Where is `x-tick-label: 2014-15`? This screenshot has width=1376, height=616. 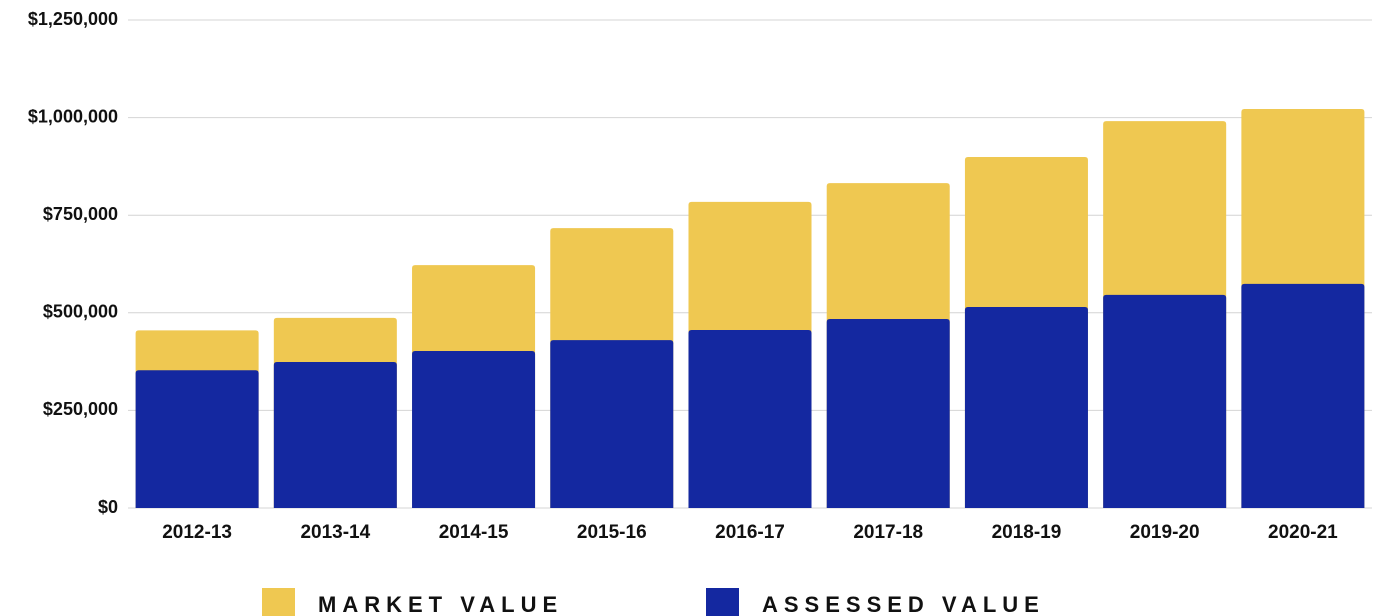
x-tick-label: 2014-15 is located at coordinates (474, 532).